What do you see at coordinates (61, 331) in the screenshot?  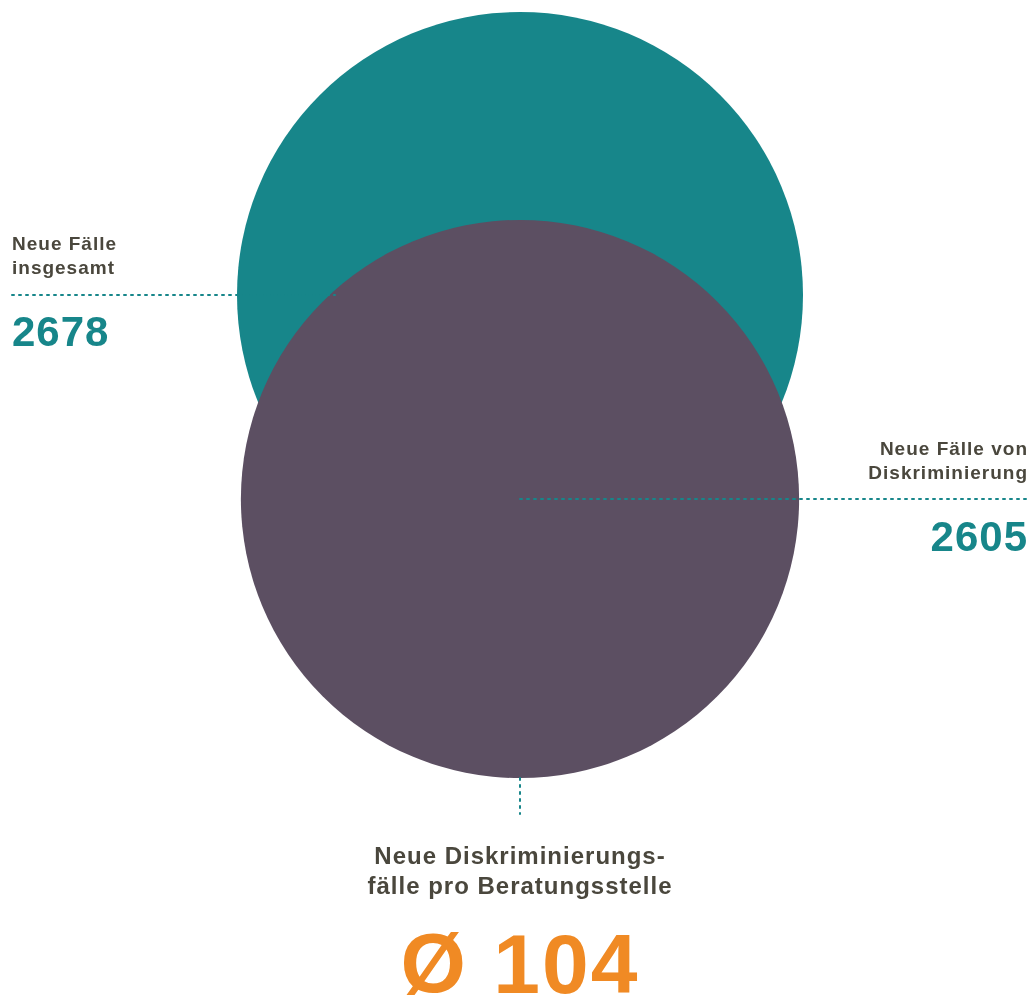 I see `data-label: 2678` at bounding box center [61, 331].